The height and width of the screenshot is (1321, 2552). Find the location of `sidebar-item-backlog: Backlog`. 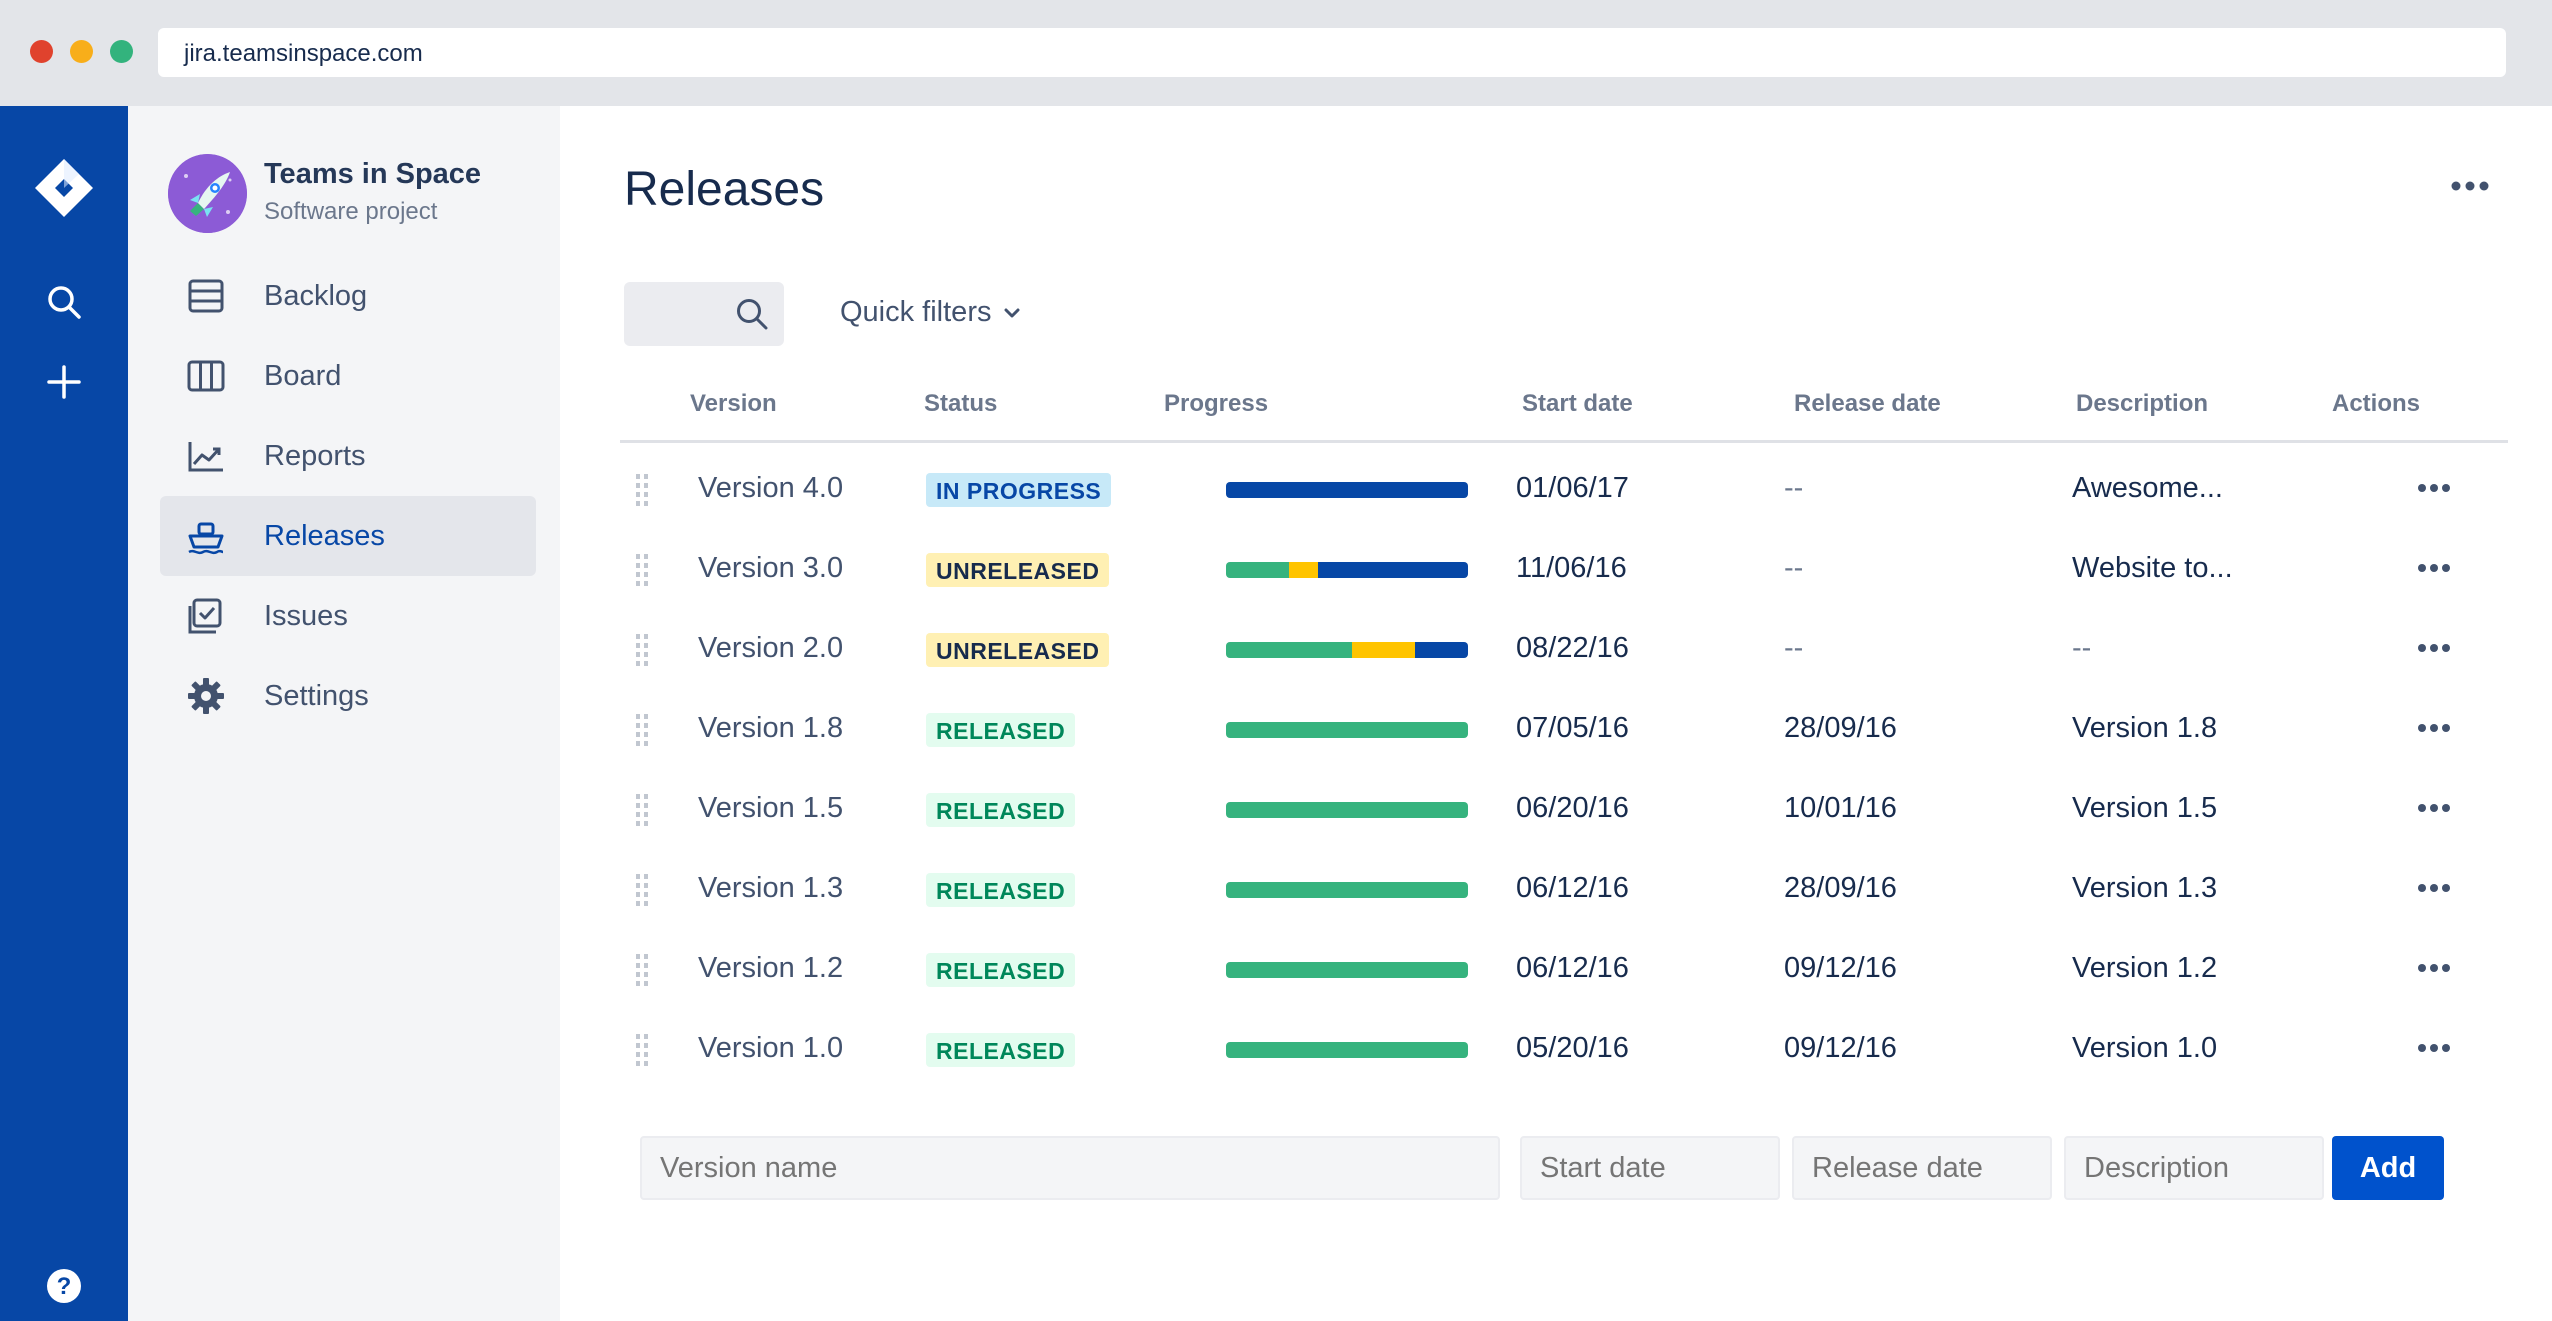

sidebar-item-backlog: Backlog is located at coordinates (348, 296).